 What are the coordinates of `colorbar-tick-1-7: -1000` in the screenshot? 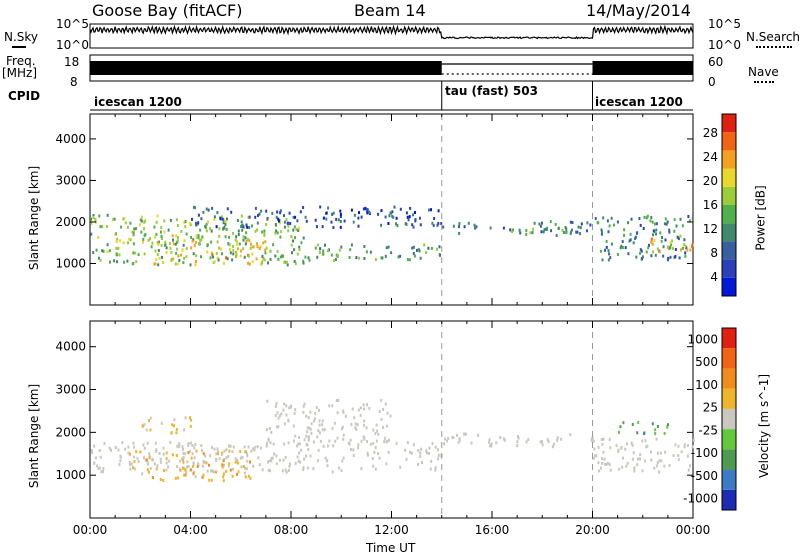 It's located at (700, 499).